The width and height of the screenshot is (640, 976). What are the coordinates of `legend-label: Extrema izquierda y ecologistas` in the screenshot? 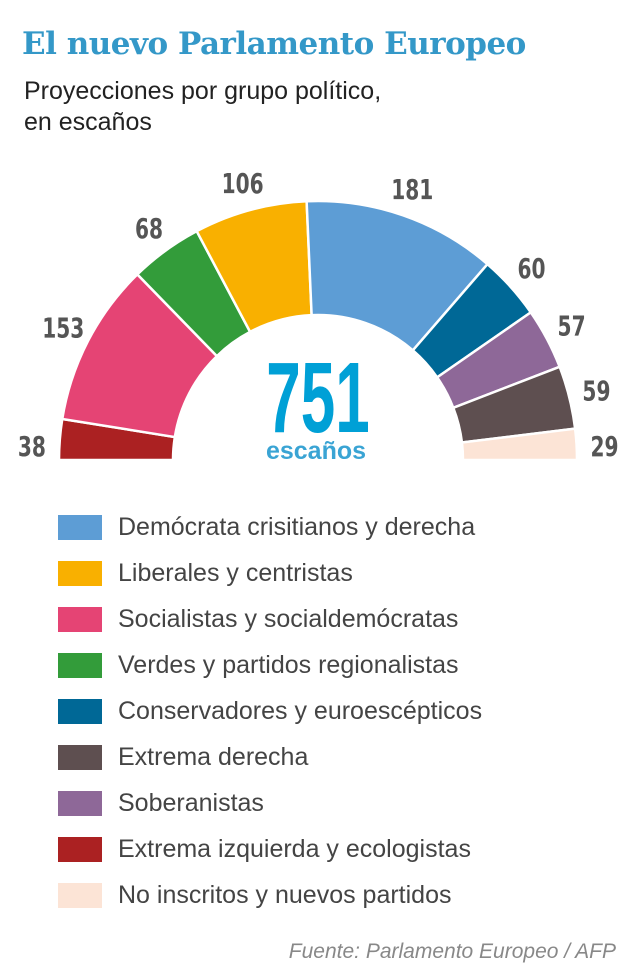 It's located at (294, 848).